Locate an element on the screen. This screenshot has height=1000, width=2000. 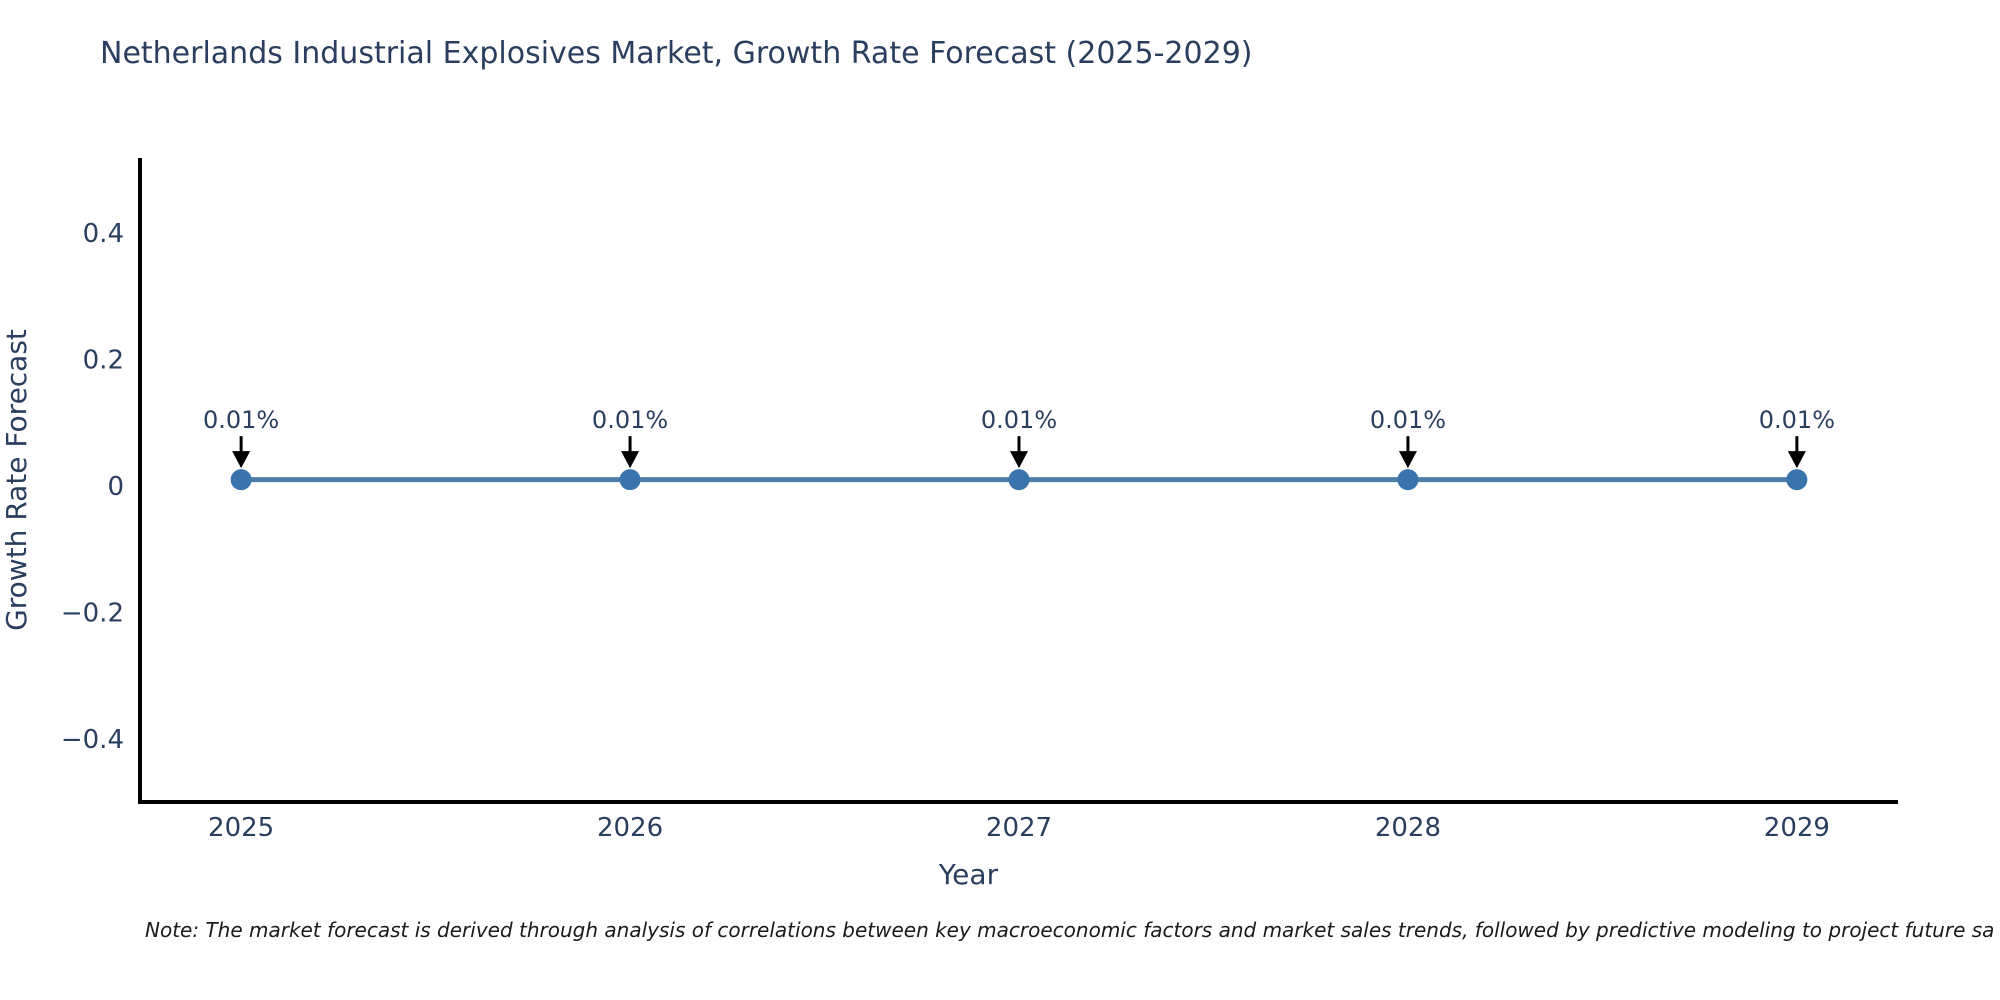
x-axis-title: Year is located at coordinates (968, 874).